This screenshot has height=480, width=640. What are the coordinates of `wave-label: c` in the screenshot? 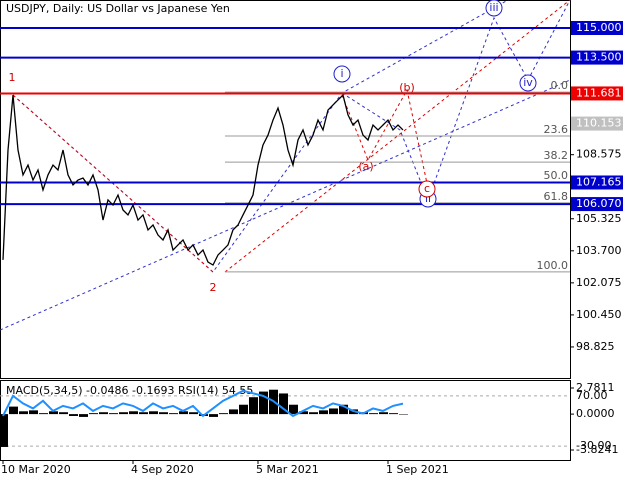 It's located at (427, 188).